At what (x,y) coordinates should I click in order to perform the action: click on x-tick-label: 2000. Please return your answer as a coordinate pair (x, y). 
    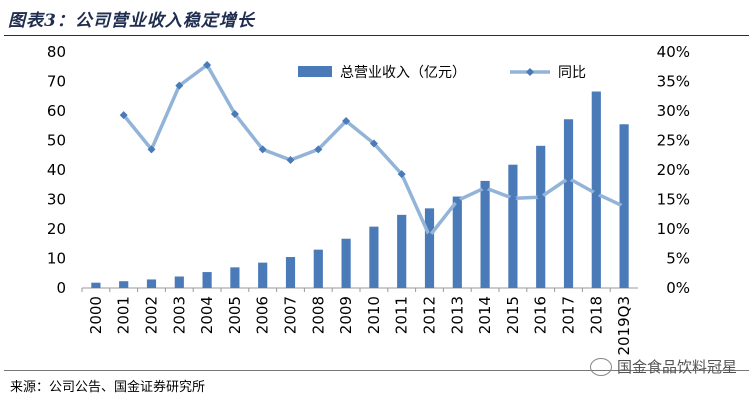
    Looking at the image, I should click on (96, 315).